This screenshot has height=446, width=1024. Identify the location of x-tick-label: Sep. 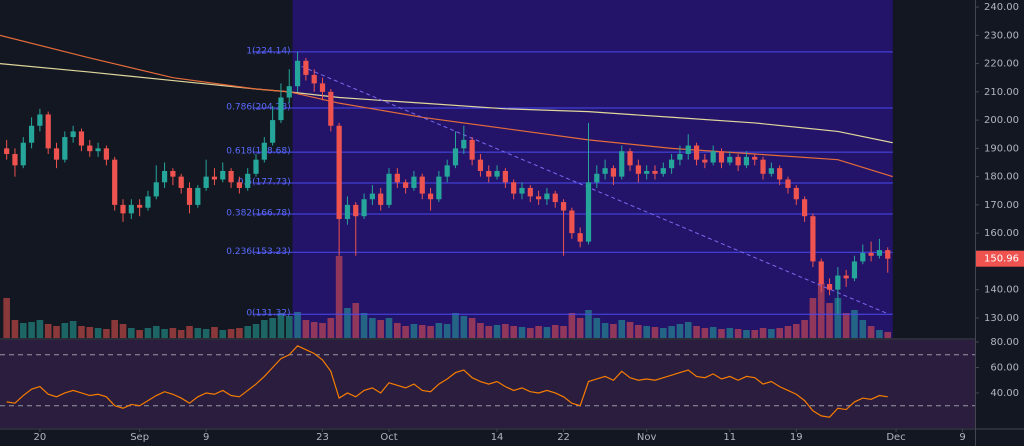
(139, 437).